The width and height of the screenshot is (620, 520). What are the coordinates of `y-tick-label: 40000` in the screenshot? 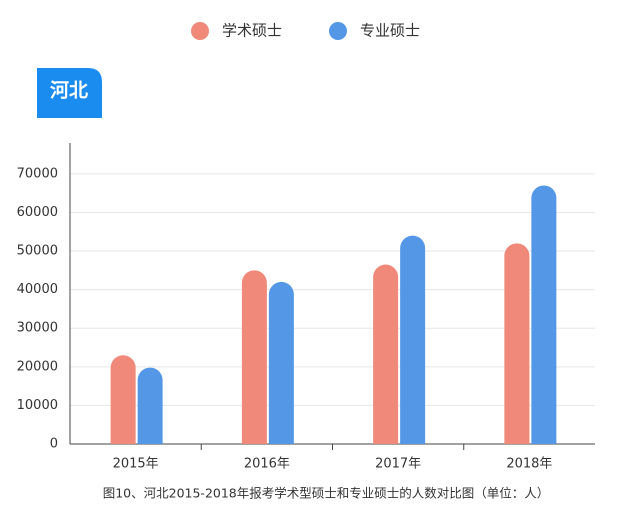 It's located at (37, 289).